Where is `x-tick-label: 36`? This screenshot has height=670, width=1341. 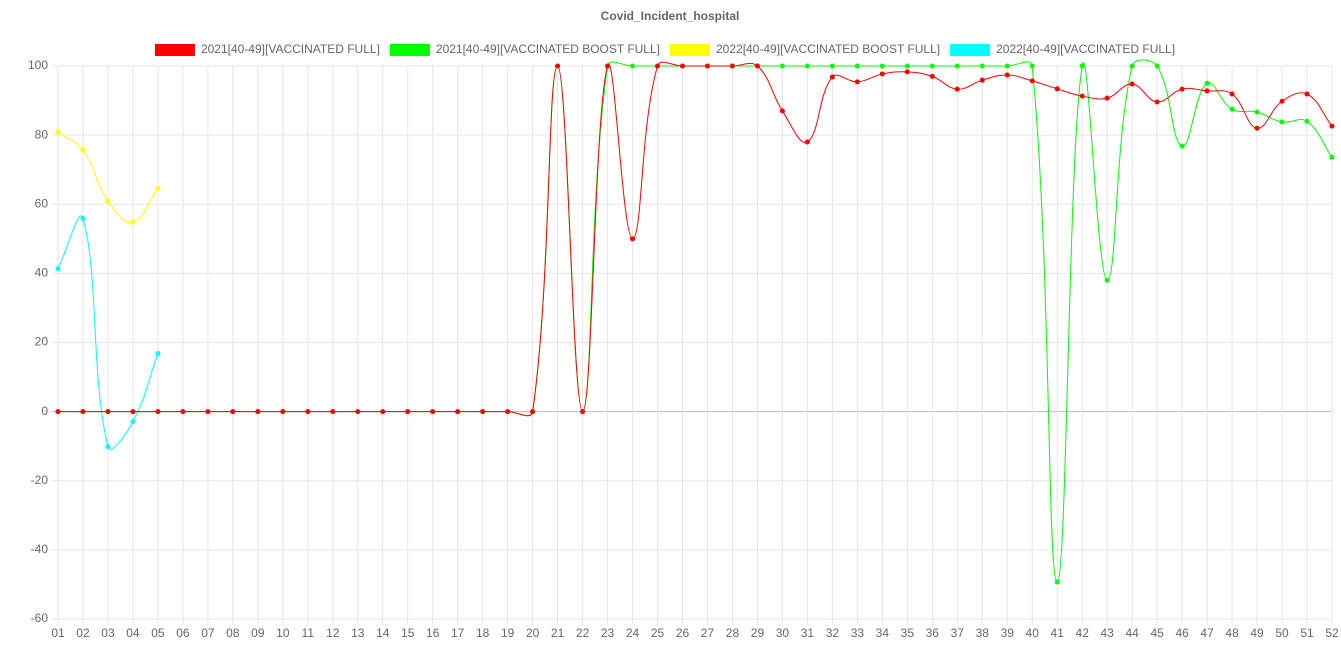 x-tick-label: 36 is located at coordinates (933, 633).